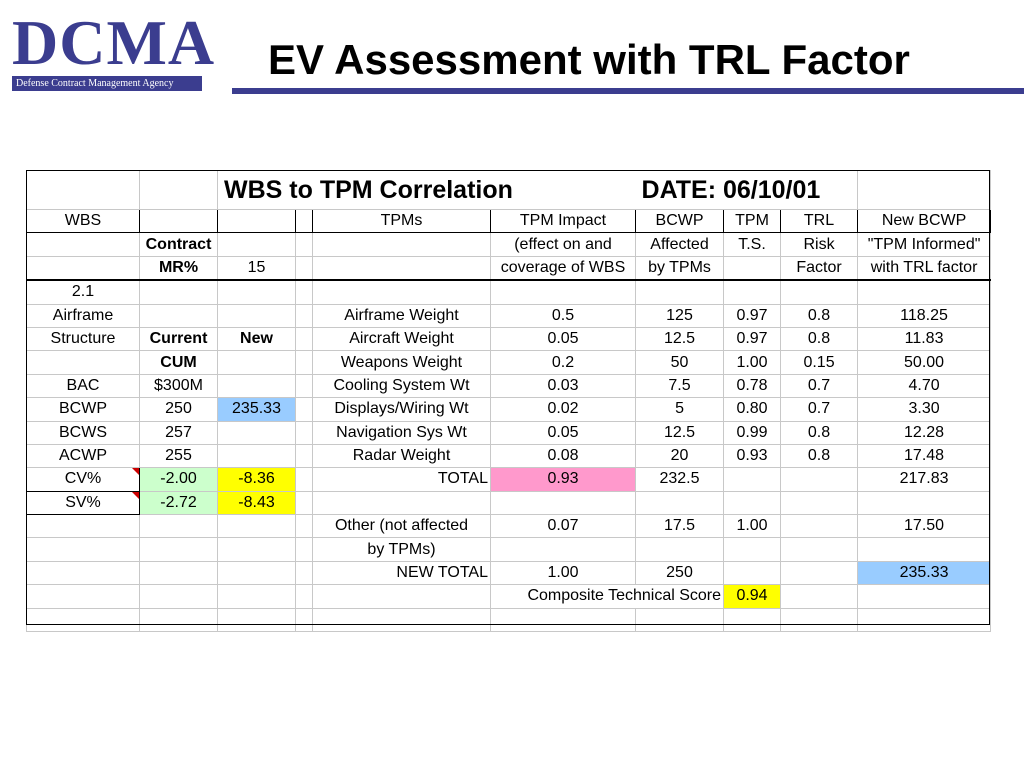 Image resolution: width=1024 pixels, height=768 pixels. Describe the element at coordinates (563, 409) in the screenshot. I see `tpm-impact: 0.02` at that location.